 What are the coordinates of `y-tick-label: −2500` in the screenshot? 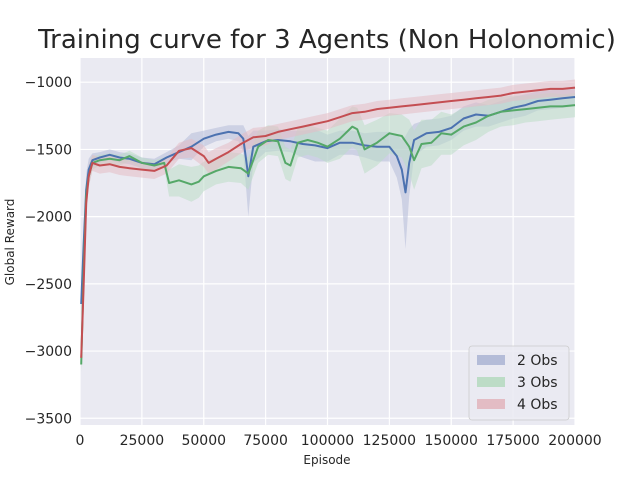 It's located at (48, 285).